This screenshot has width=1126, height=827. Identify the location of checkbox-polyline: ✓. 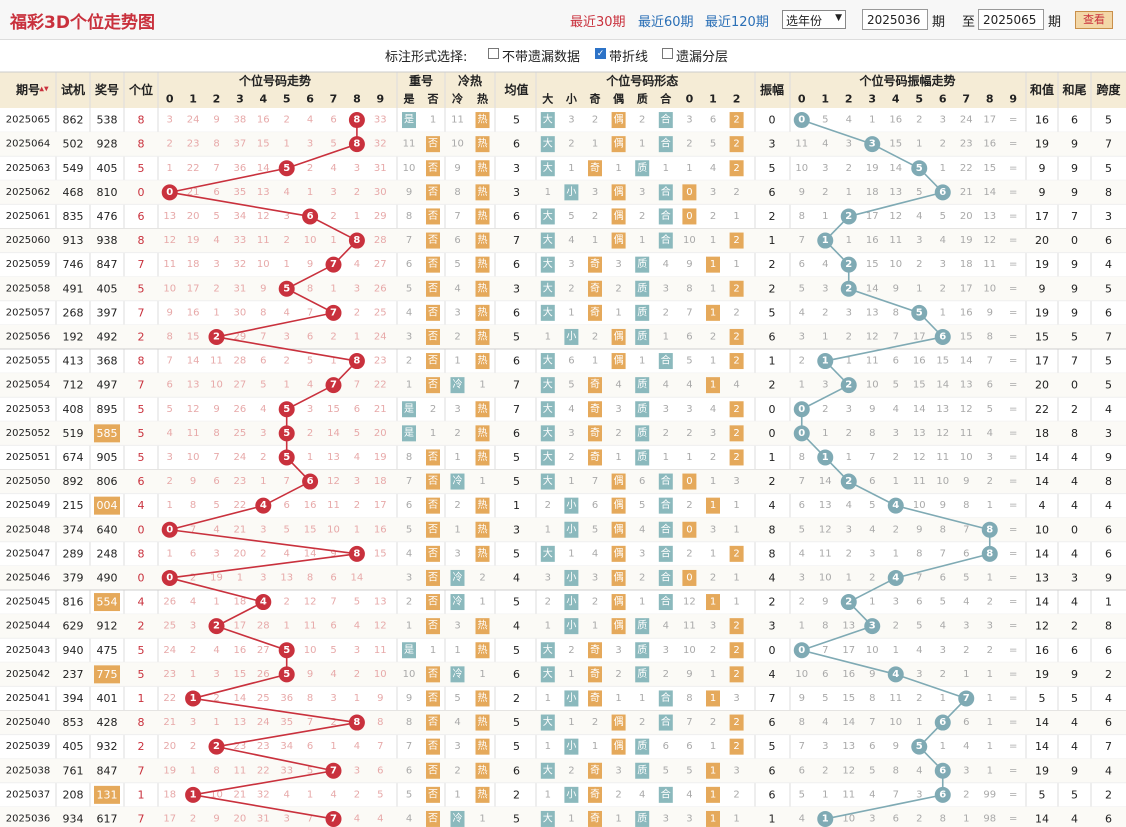
(600, 53).